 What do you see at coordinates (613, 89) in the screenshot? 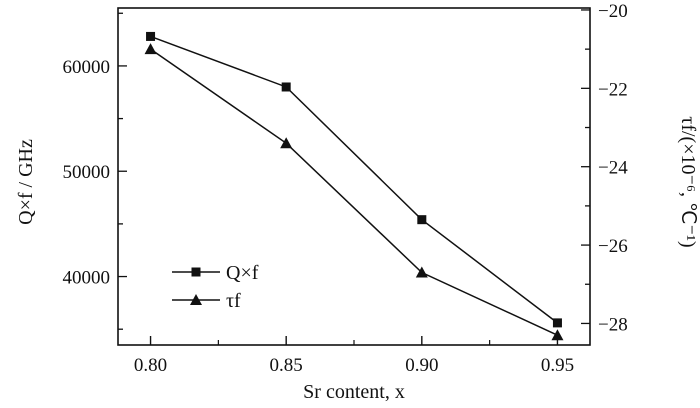
I see `y-right-tick-label: −22` at bounding box center [613, 89].